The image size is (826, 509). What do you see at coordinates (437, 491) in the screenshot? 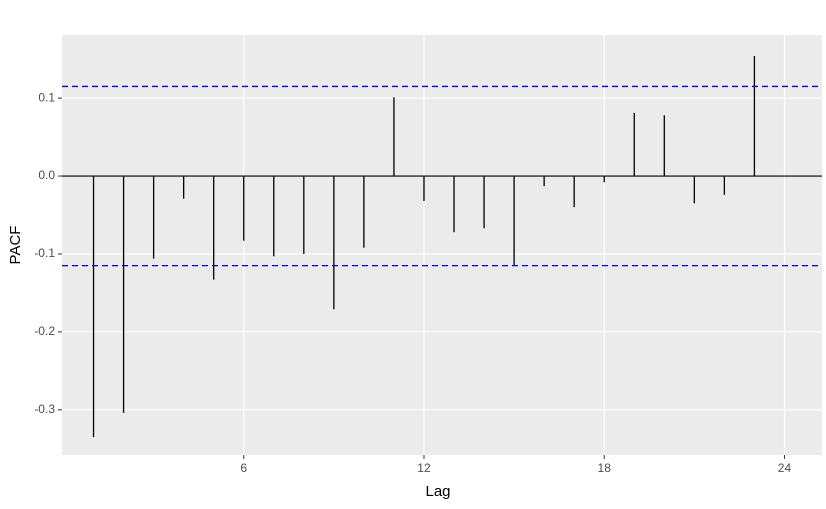
I see `x-axis-title: Lag` at bounding box center [437, 491].